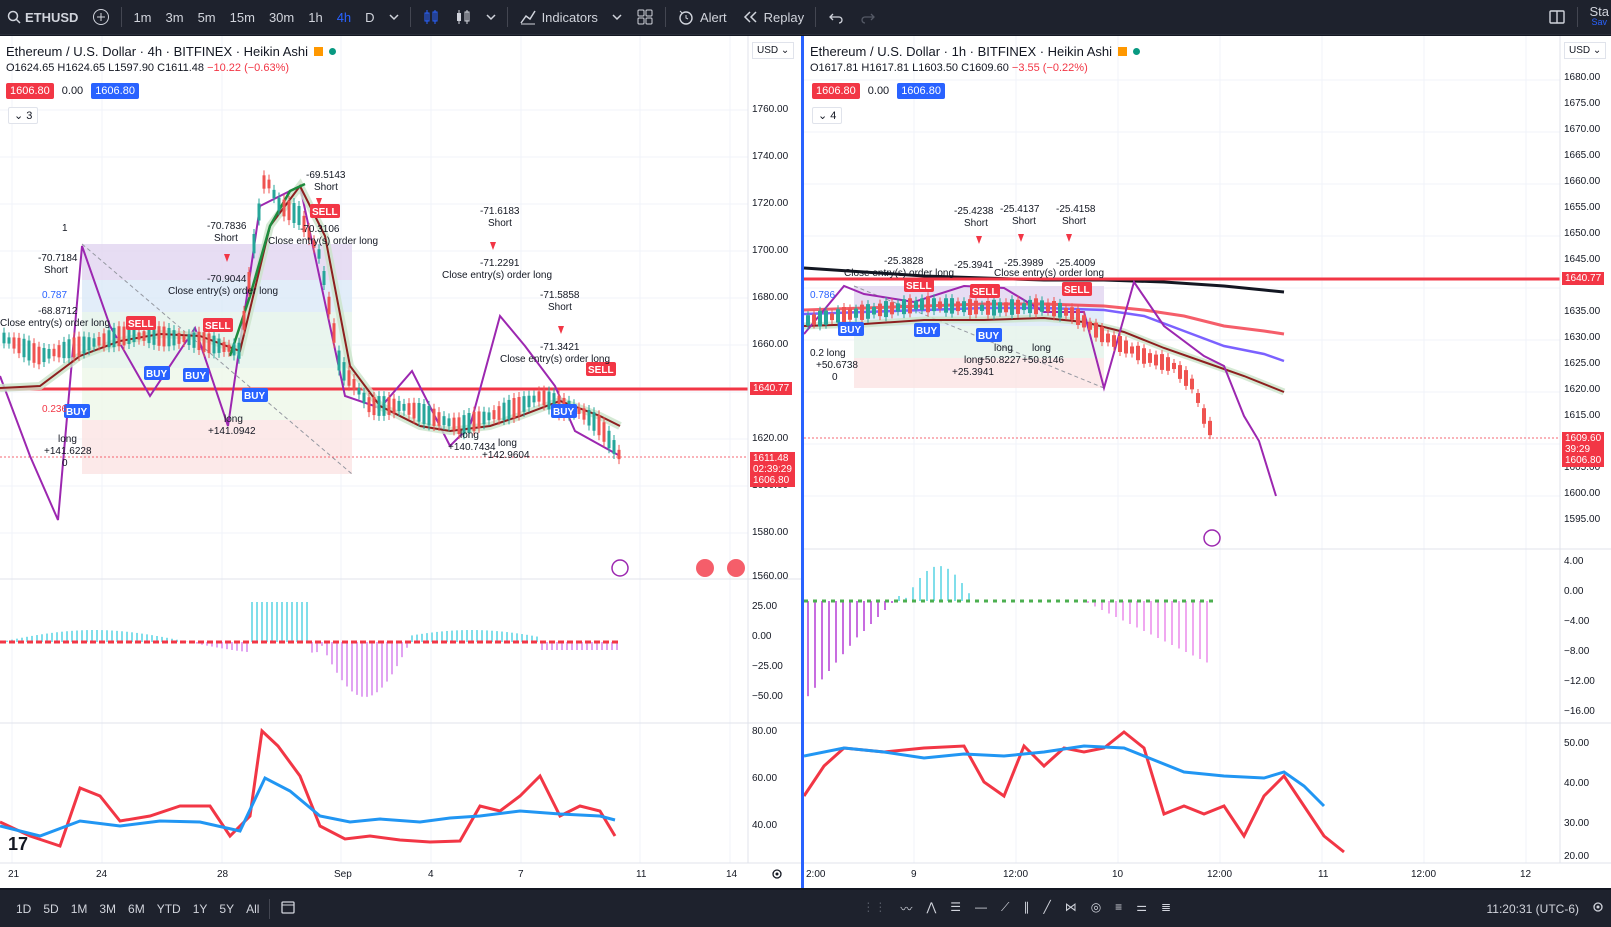 Image resolution: width=1611 pixels, height=927 pixels. Describe the element at coordinates (51, 908) in the screenshot. I see `range-5d: 5D` at that location.